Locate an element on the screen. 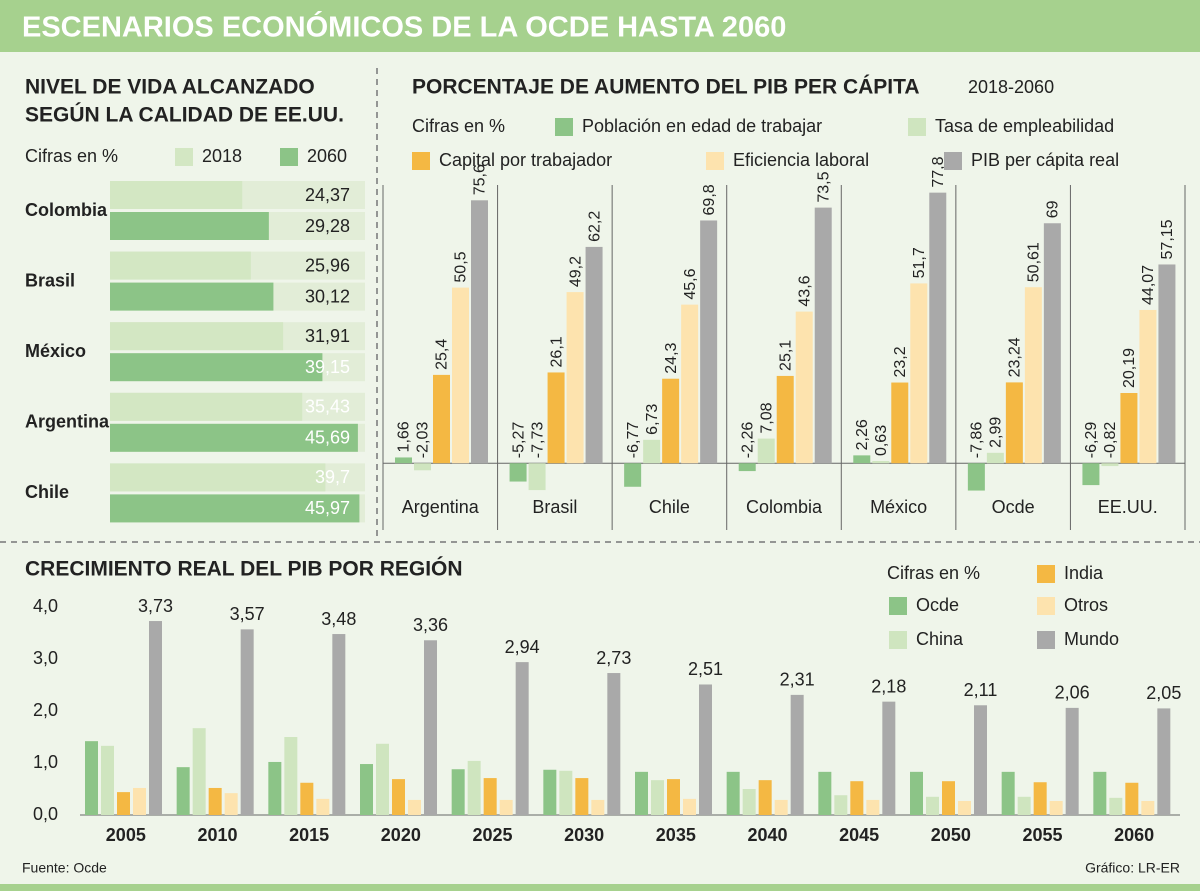  value-label: 25,1 is located at coordinates (785, 355).